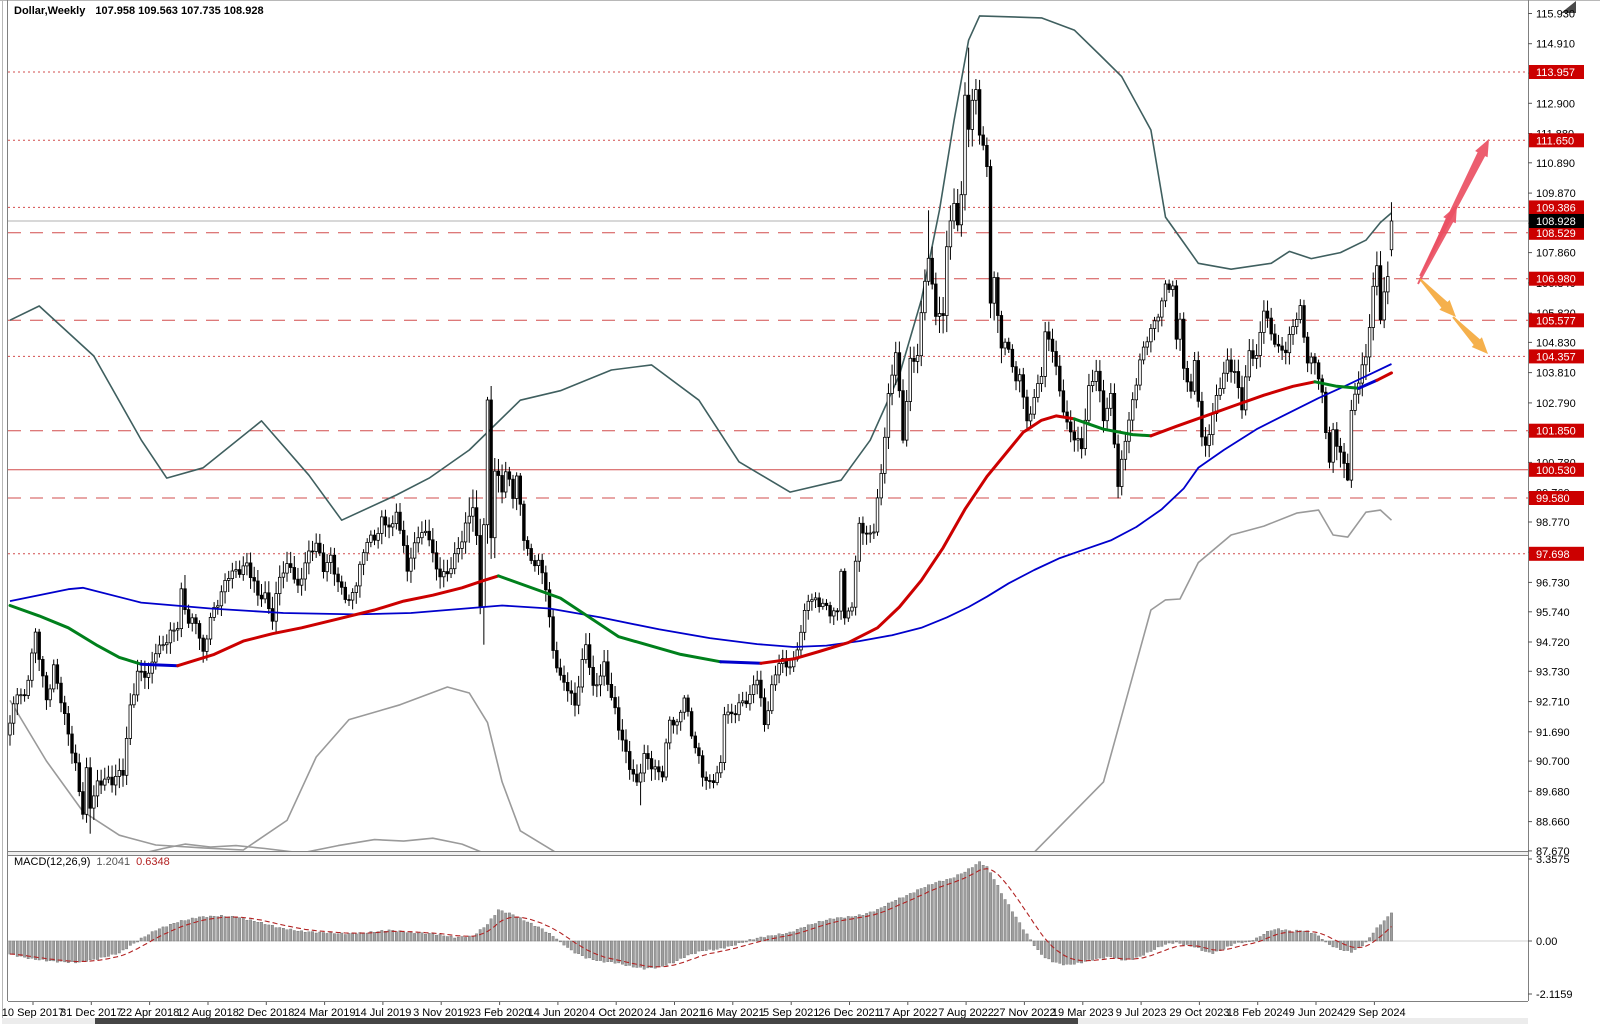 The image size is (1600, 1024). What do you see at coordinates (1556, 321) in the screenshot?
I see `price-level-badge-text: 105.577` at bounding box center [1556, 321].